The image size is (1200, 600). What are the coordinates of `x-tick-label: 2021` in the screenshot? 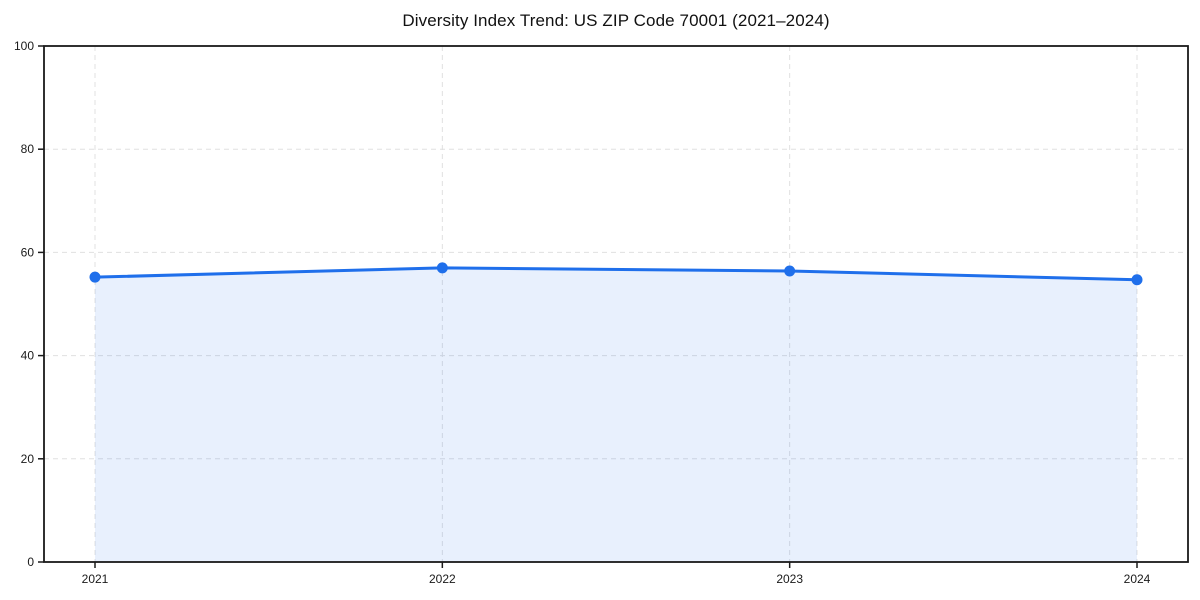 It's located at (95, 579).